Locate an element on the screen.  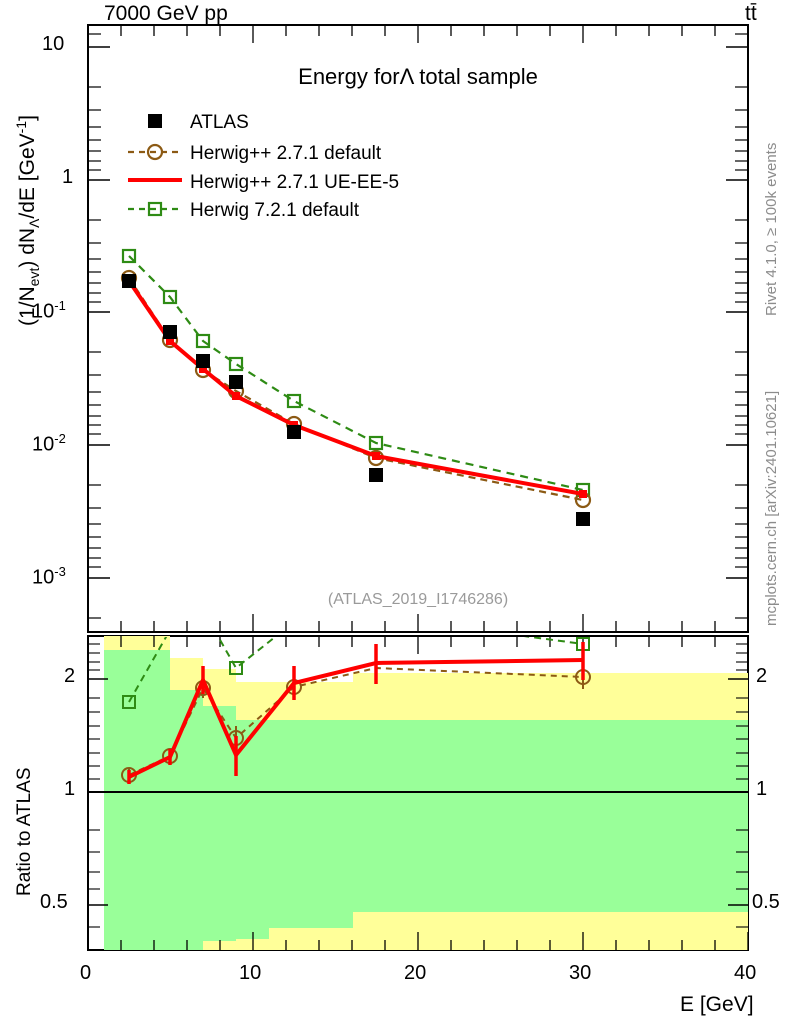
ylabel-sub-evt: evt is located at coordinates (34, 277).